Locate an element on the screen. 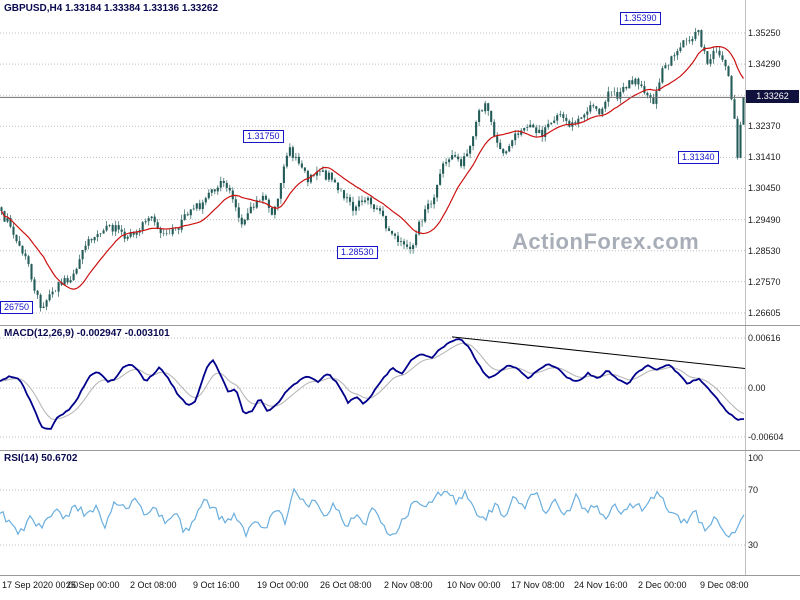  price-axis-label: 1.34290 is located at coordinates (764, 64).